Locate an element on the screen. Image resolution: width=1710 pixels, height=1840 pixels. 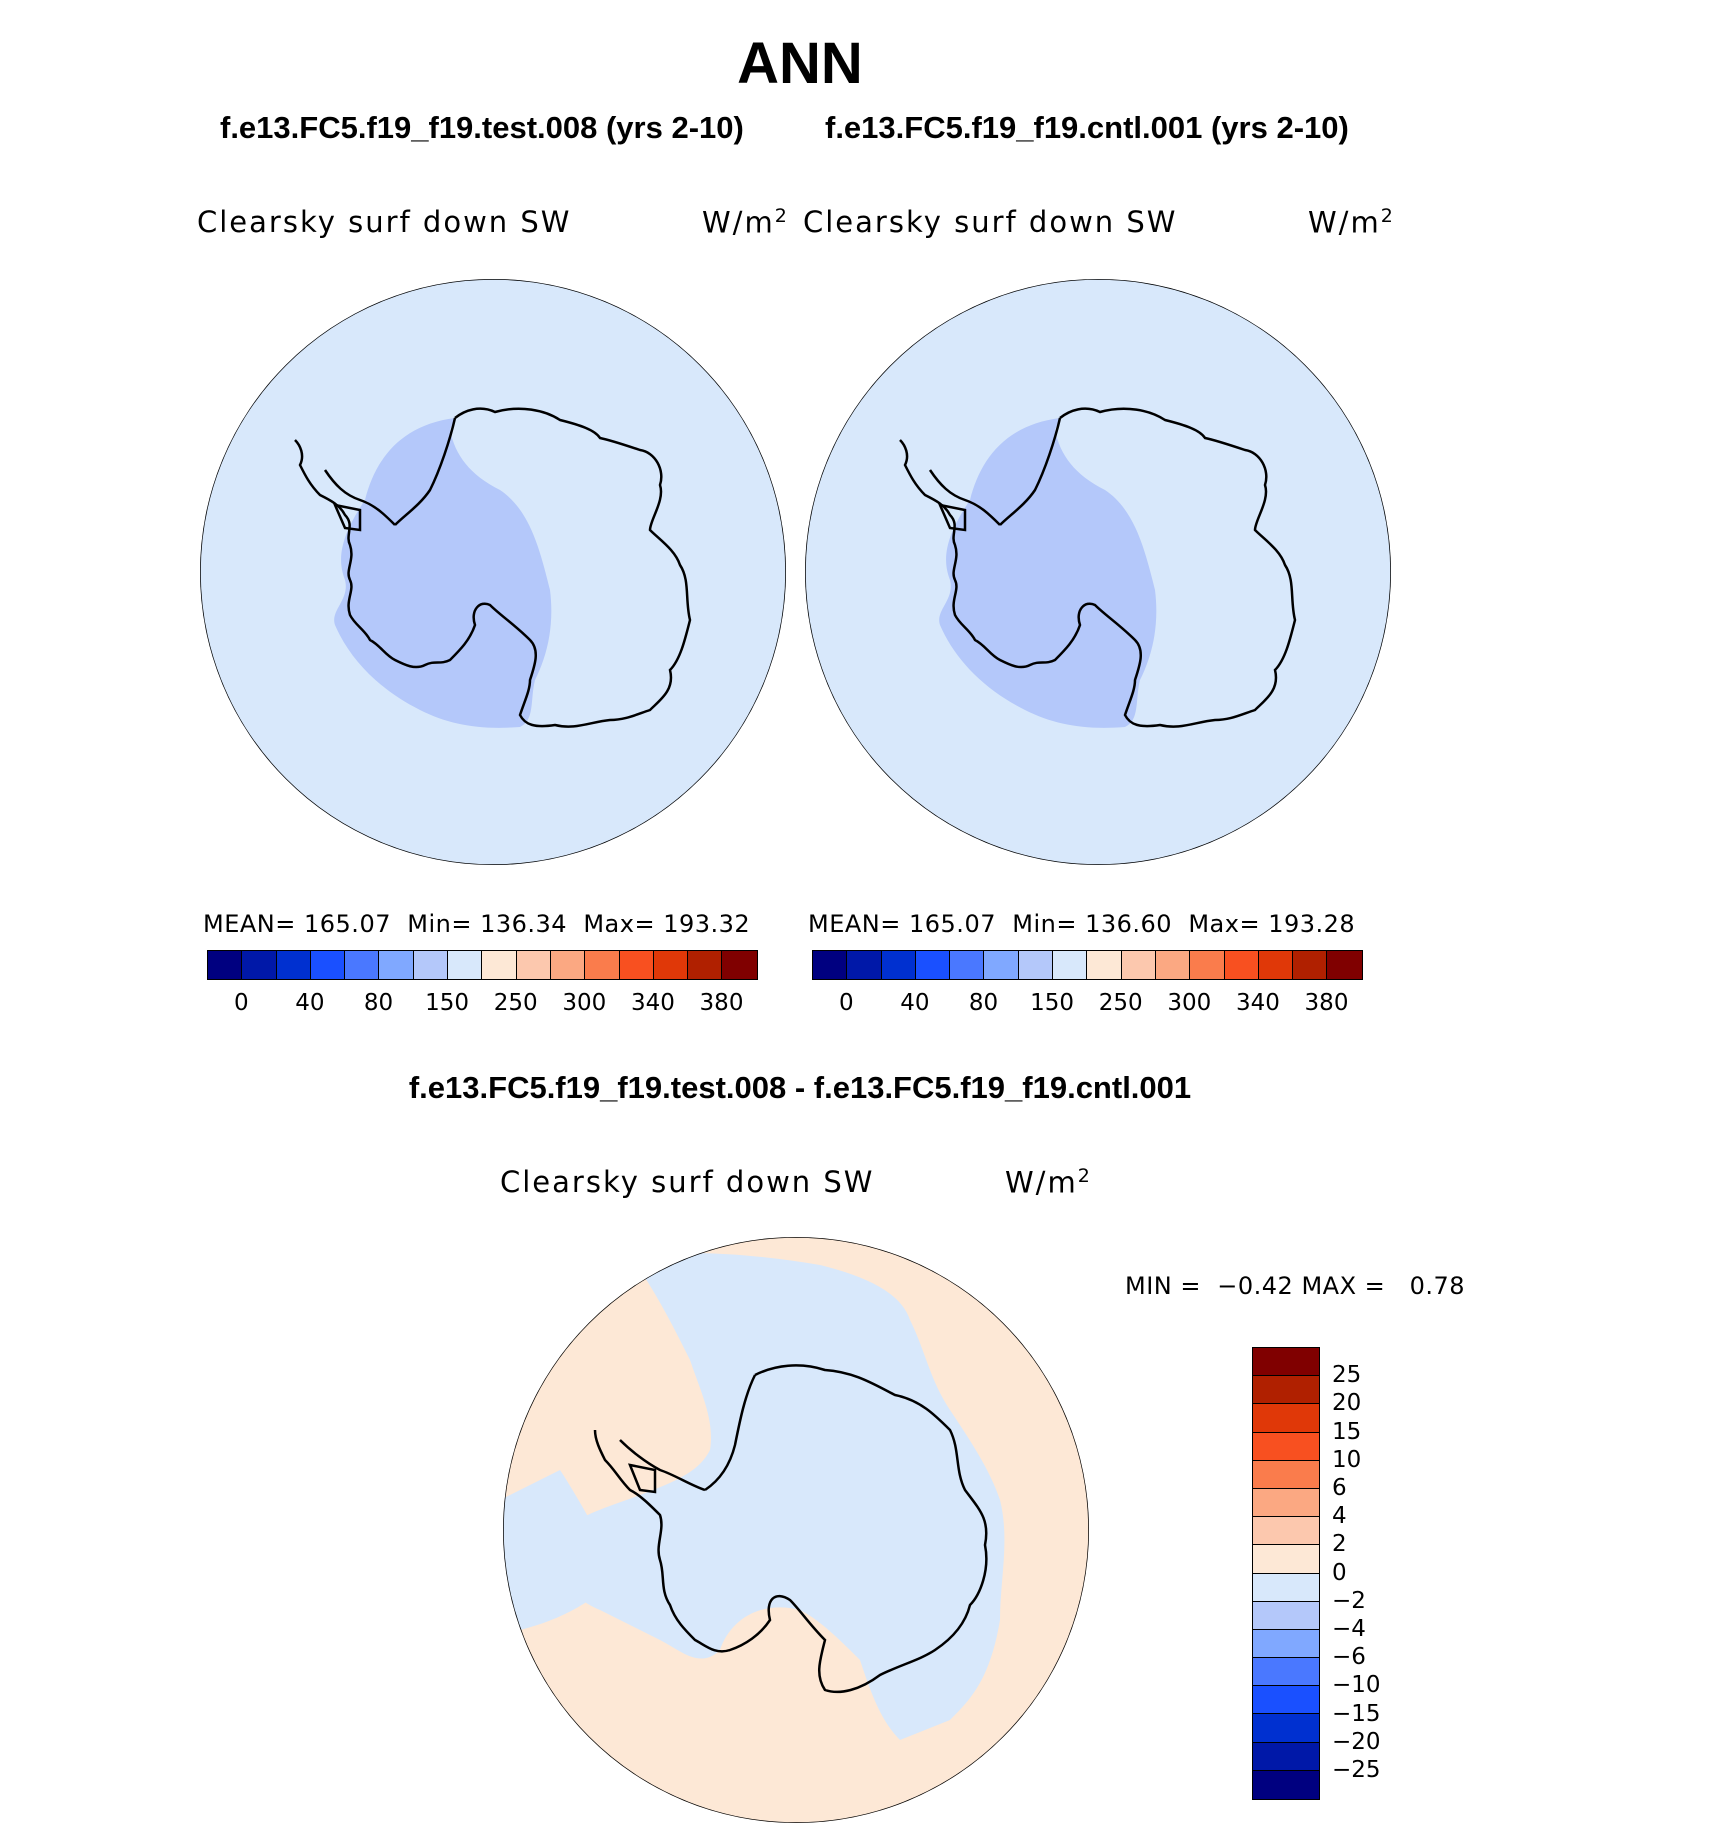
panel2-west-antarctica-region is located at coordinates (1048, 573).